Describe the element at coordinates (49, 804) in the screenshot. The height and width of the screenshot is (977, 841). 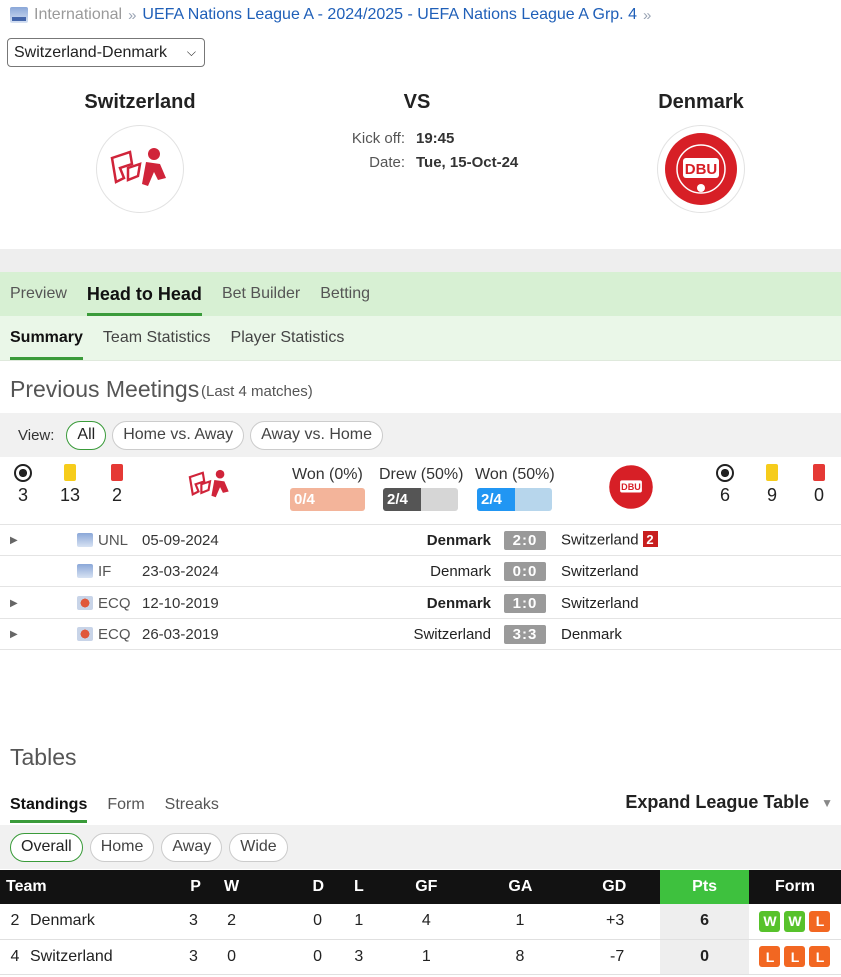
I see `tab-standings: Standings` at that location.